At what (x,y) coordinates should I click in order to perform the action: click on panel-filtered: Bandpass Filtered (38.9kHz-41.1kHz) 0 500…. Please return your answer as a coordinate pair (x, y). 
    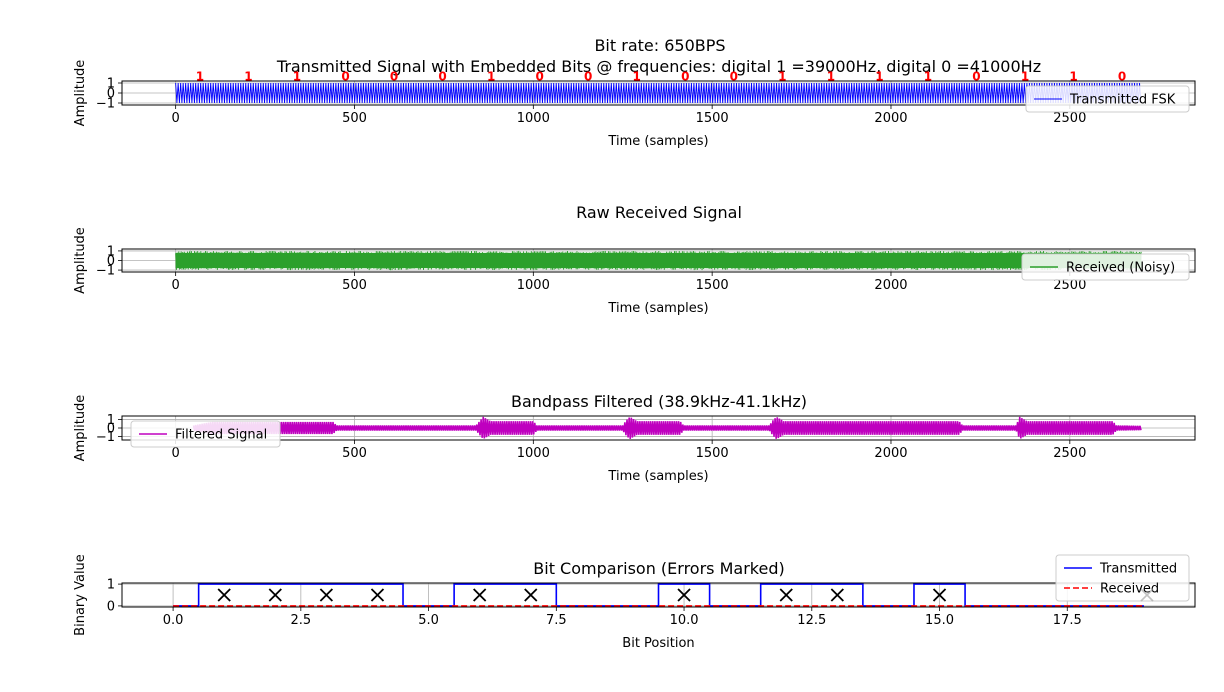
    Looking at the image, I should click on (634, 438).